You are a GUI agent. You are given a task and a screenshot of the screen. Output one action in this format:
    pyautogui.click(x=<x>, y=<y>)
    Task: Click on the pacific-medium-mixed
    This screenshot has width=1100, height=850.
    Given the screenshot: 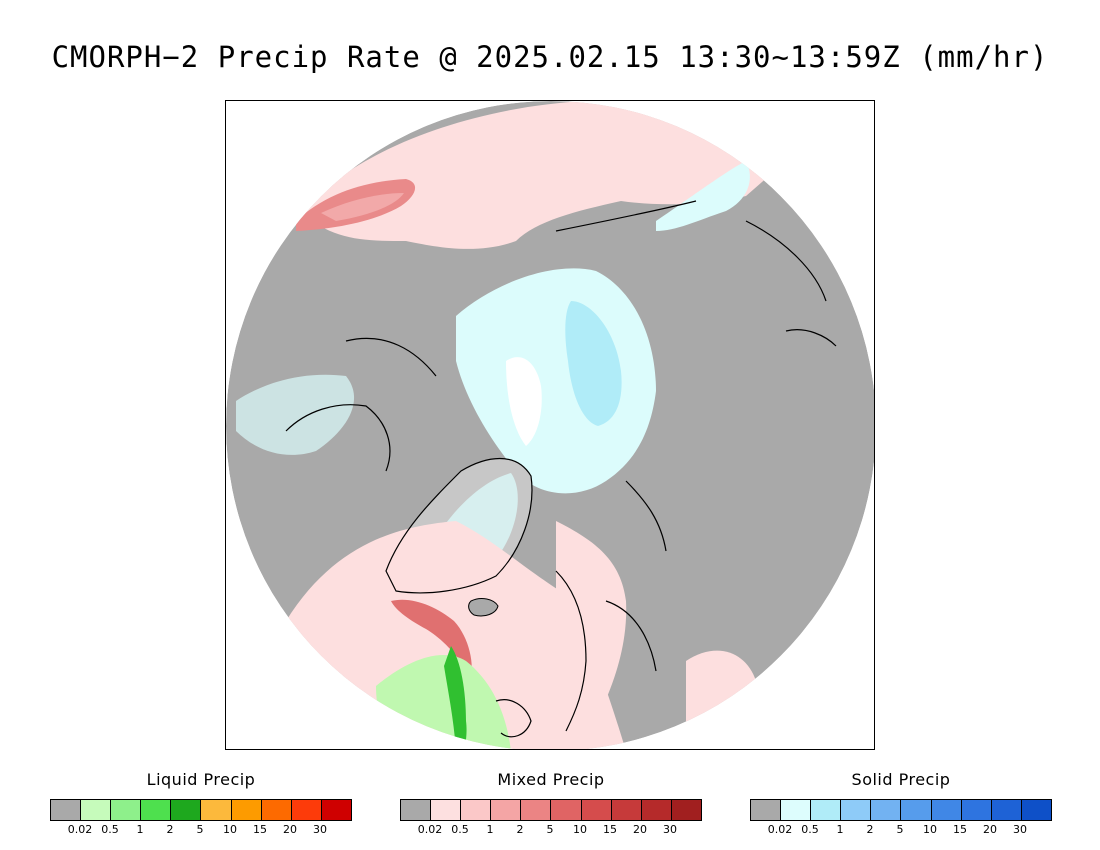 What is the action you would take?
    pyautogui.click(x=362, y=207)
    